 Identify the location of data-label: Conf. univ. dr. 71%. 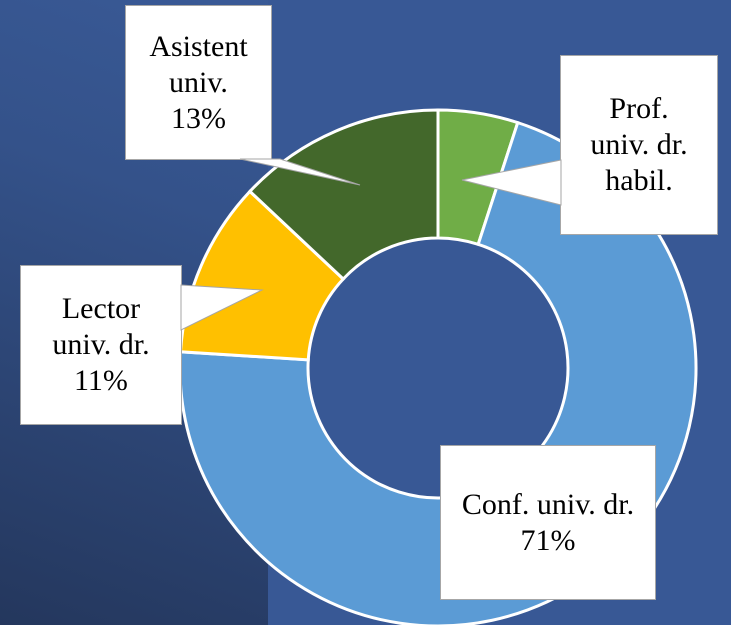
(548, 522).